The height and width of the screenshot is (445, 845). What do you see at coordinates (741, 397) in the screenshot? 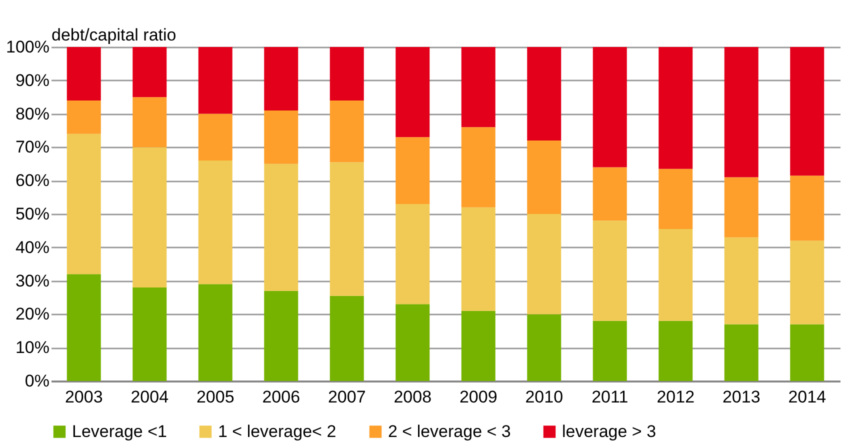
I see `x-tick-label: 2013` at bounding box center [741, 397].